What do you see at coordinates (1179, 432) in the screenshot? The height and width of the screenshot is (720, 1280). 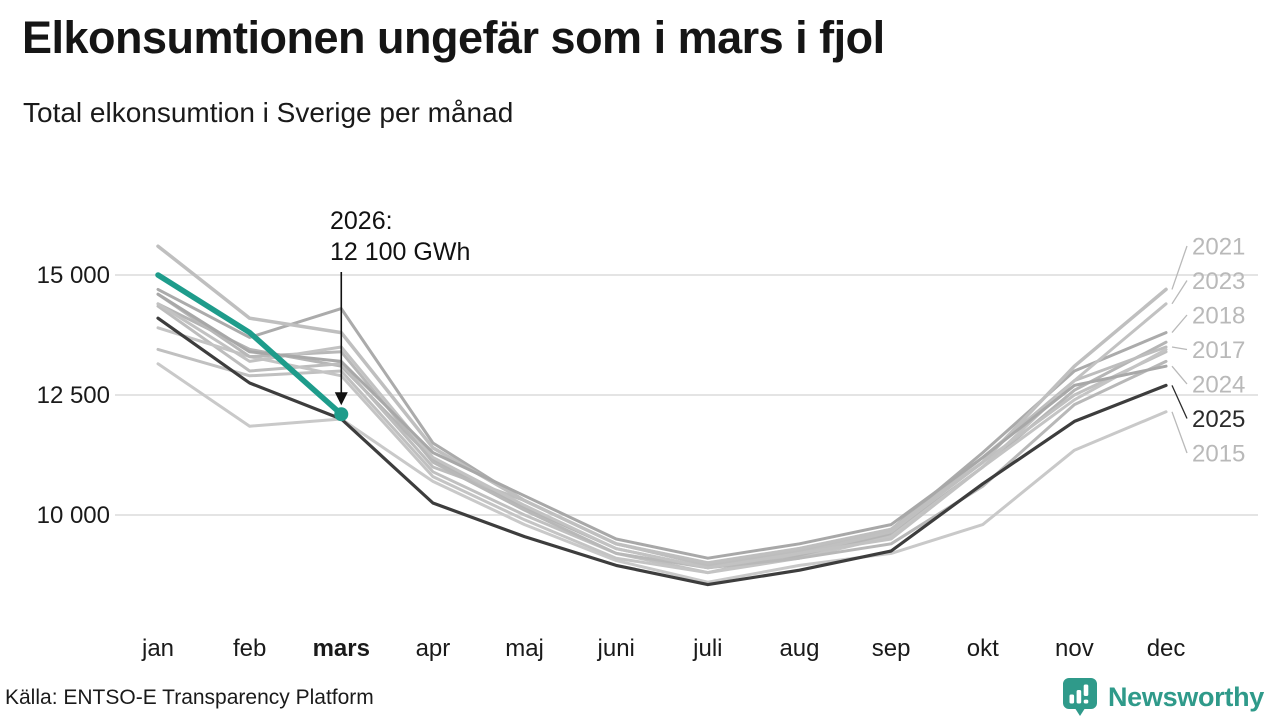 I see `leader-line-2015` at bounding box center [1179, 432].